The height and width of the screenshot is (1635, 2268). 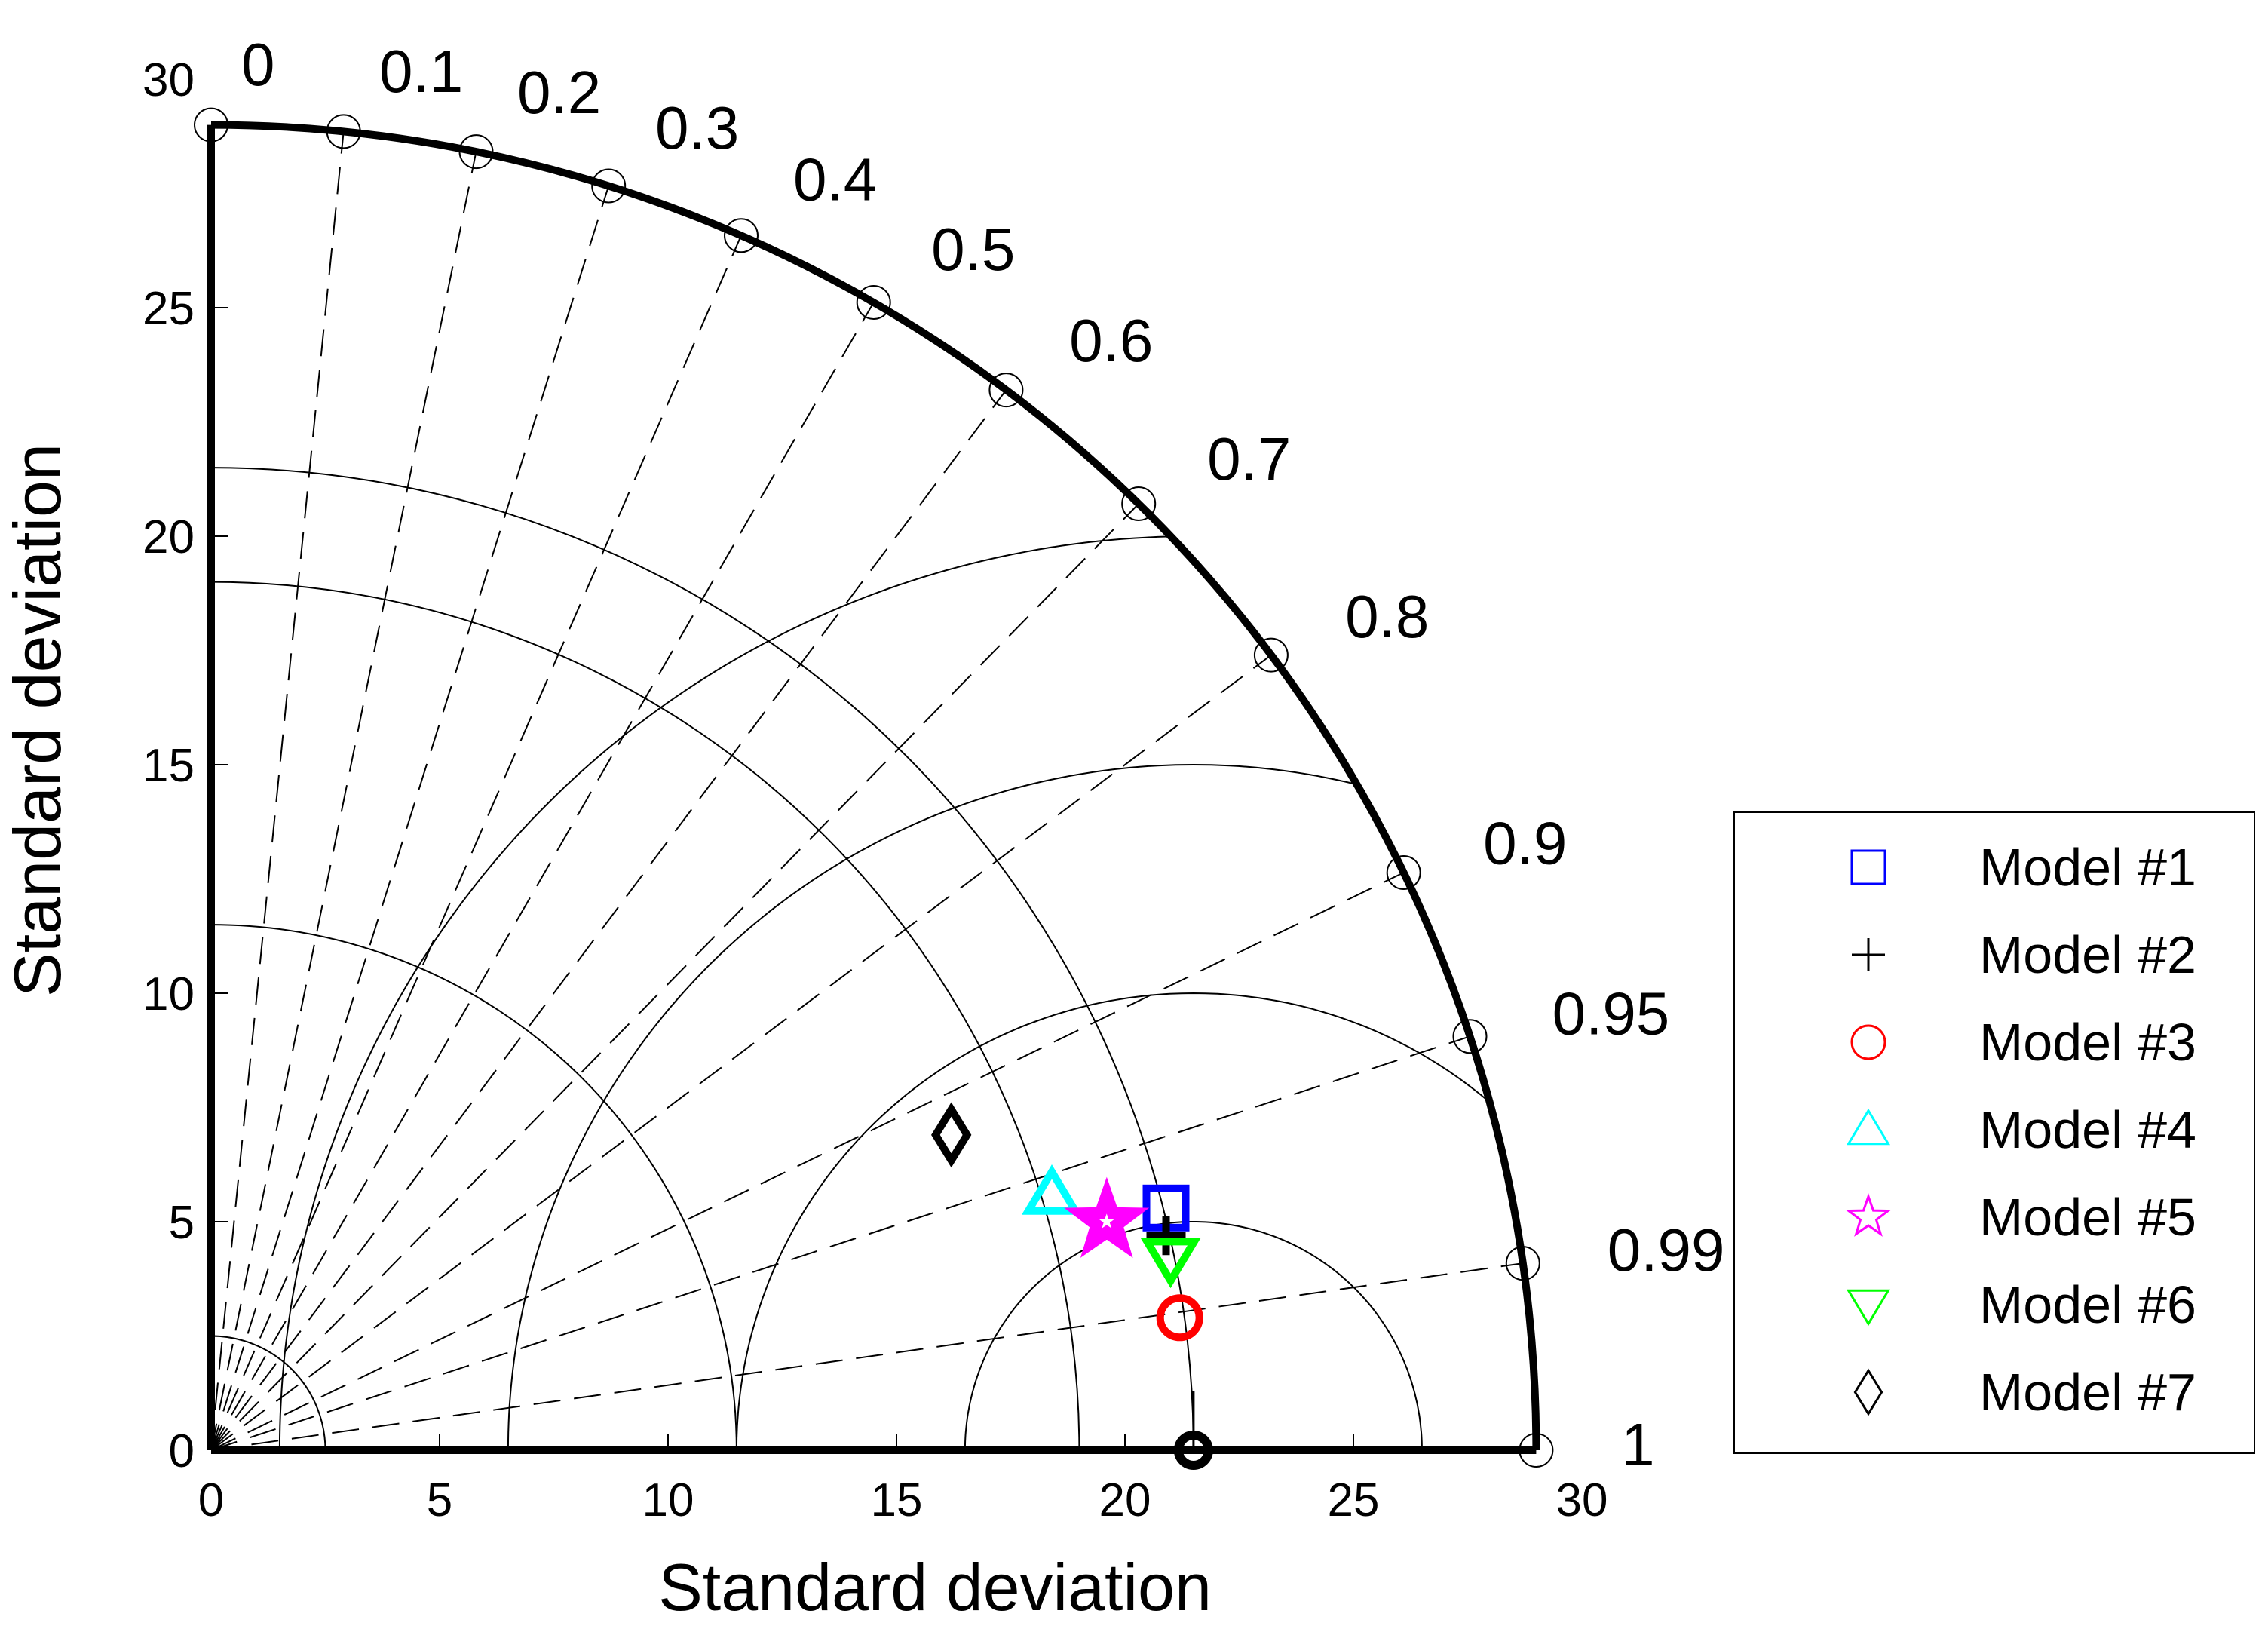 I want to click on y-tick-label: 30, so click(x=169, y=80).